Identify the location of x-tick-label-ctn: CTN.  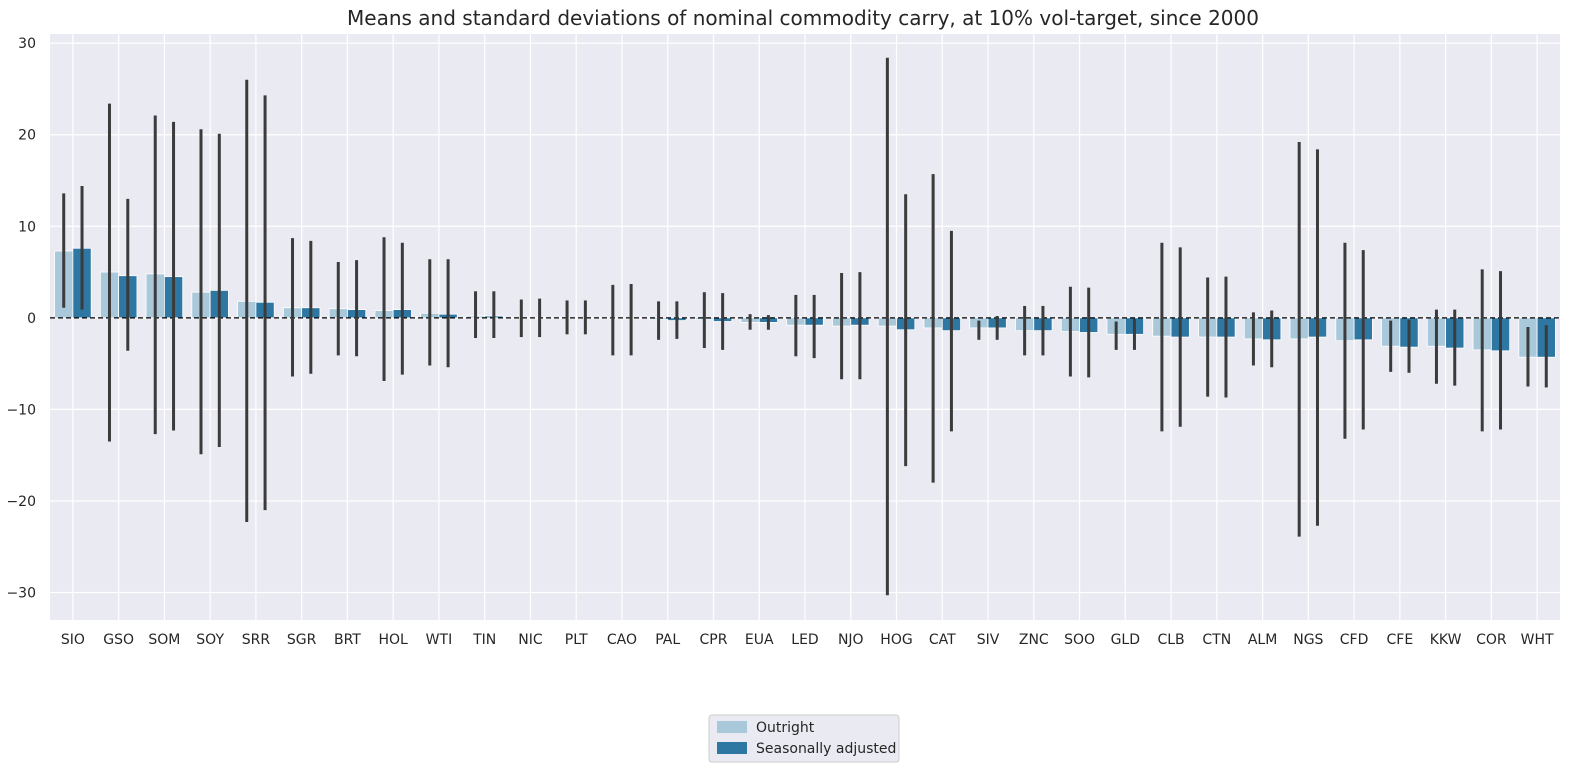
(1216, 640).